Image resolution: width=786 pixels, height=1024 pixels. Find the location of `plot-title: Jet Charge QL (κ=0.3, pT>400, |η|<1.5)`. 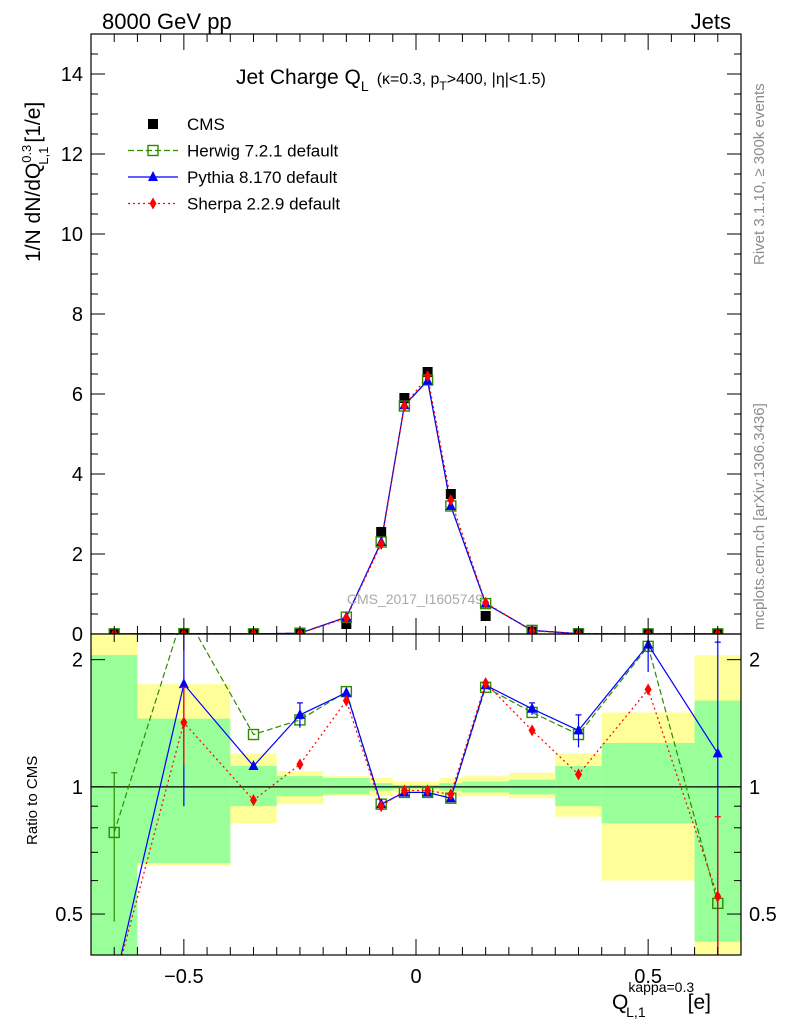

plot-title: Jet Charge QL (κ=0.3, pT>400, |η|<1.5) is located at coordinates (391, 80).